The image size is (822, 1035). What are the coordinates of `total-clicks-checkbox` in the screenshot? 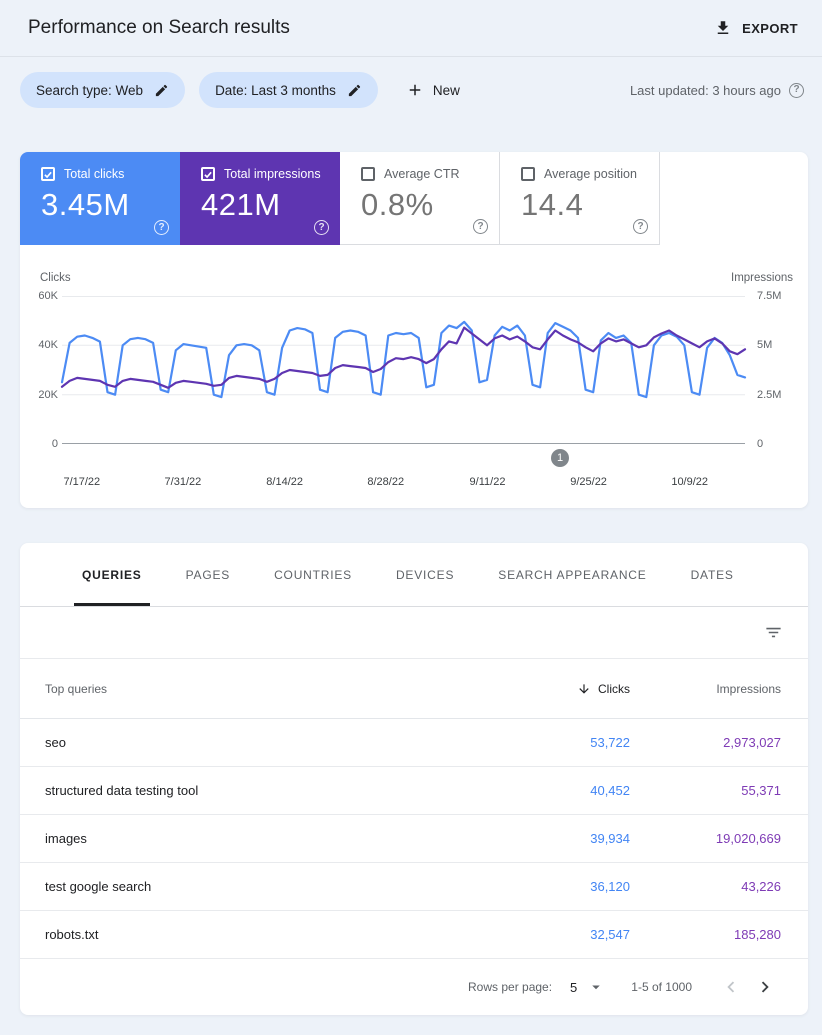 It's located at (48, 174).